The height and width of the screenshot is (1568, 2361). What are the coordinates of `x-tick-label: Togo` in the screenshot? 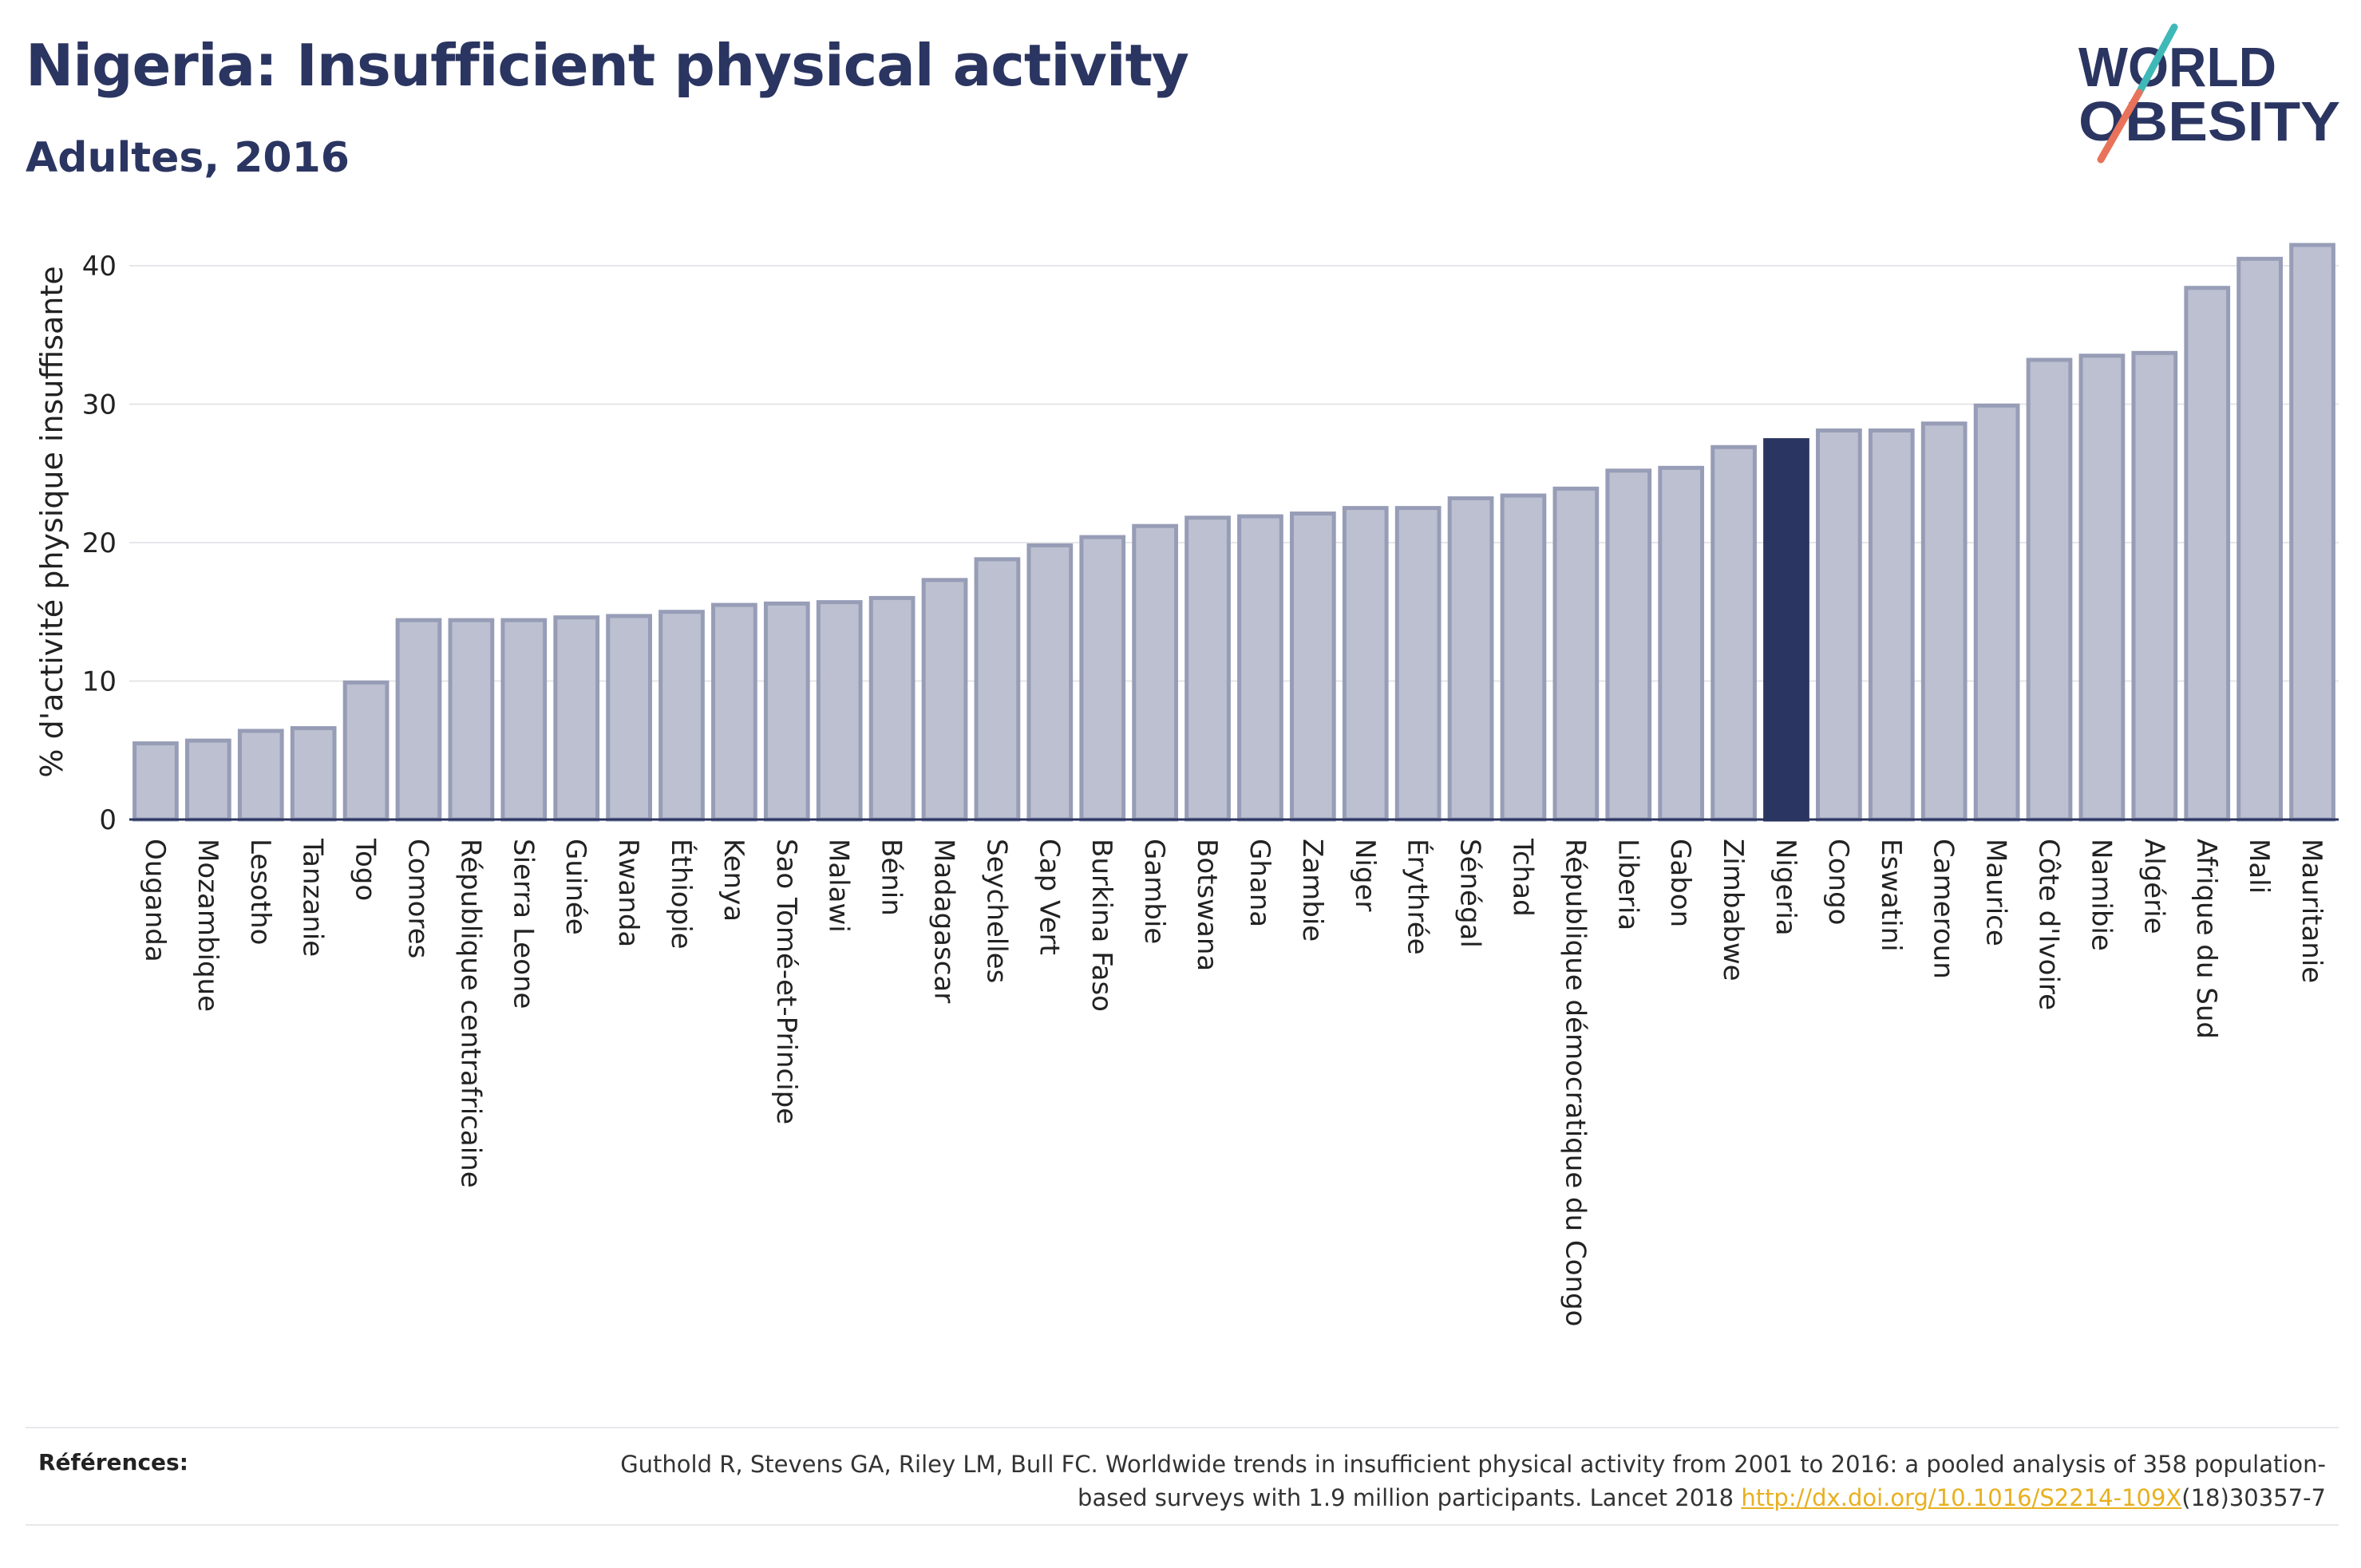 It's located at (366, 869).